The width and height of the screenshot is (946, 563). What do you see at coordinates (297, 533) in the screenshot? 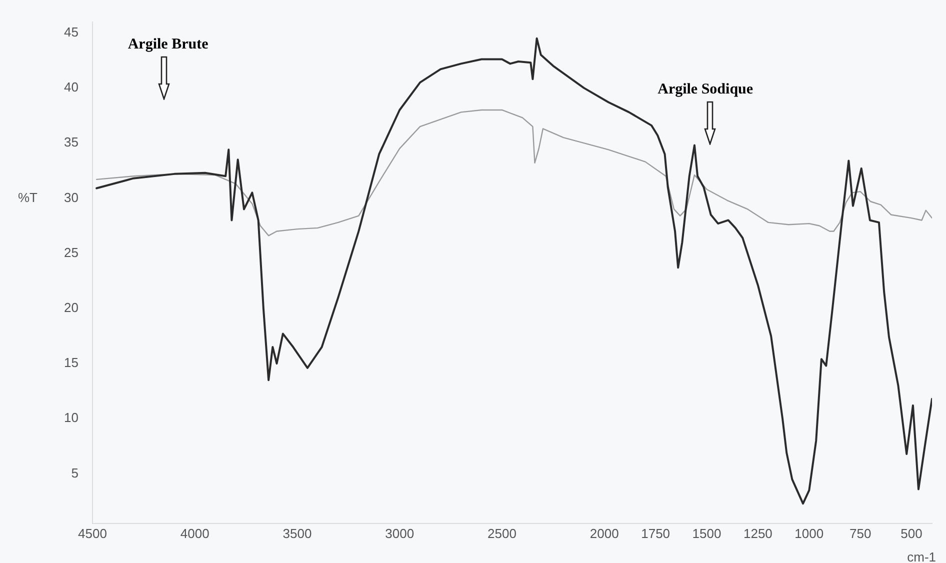
I see `x-tick-label: 3500` at bounding box center [297, 533].